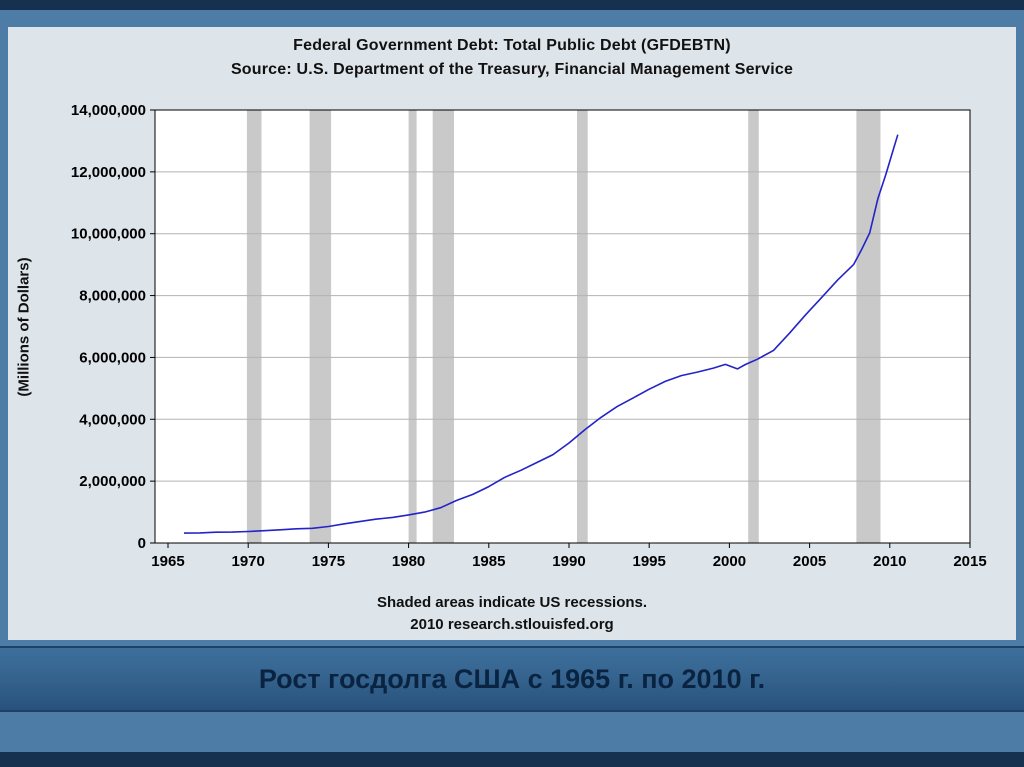 The width and height of the screenshot is (1024, 767). What do you see at coordinates (488, 561) in the screenshot?
I see `svg-text: 1985` at bounding box center [488, 561].